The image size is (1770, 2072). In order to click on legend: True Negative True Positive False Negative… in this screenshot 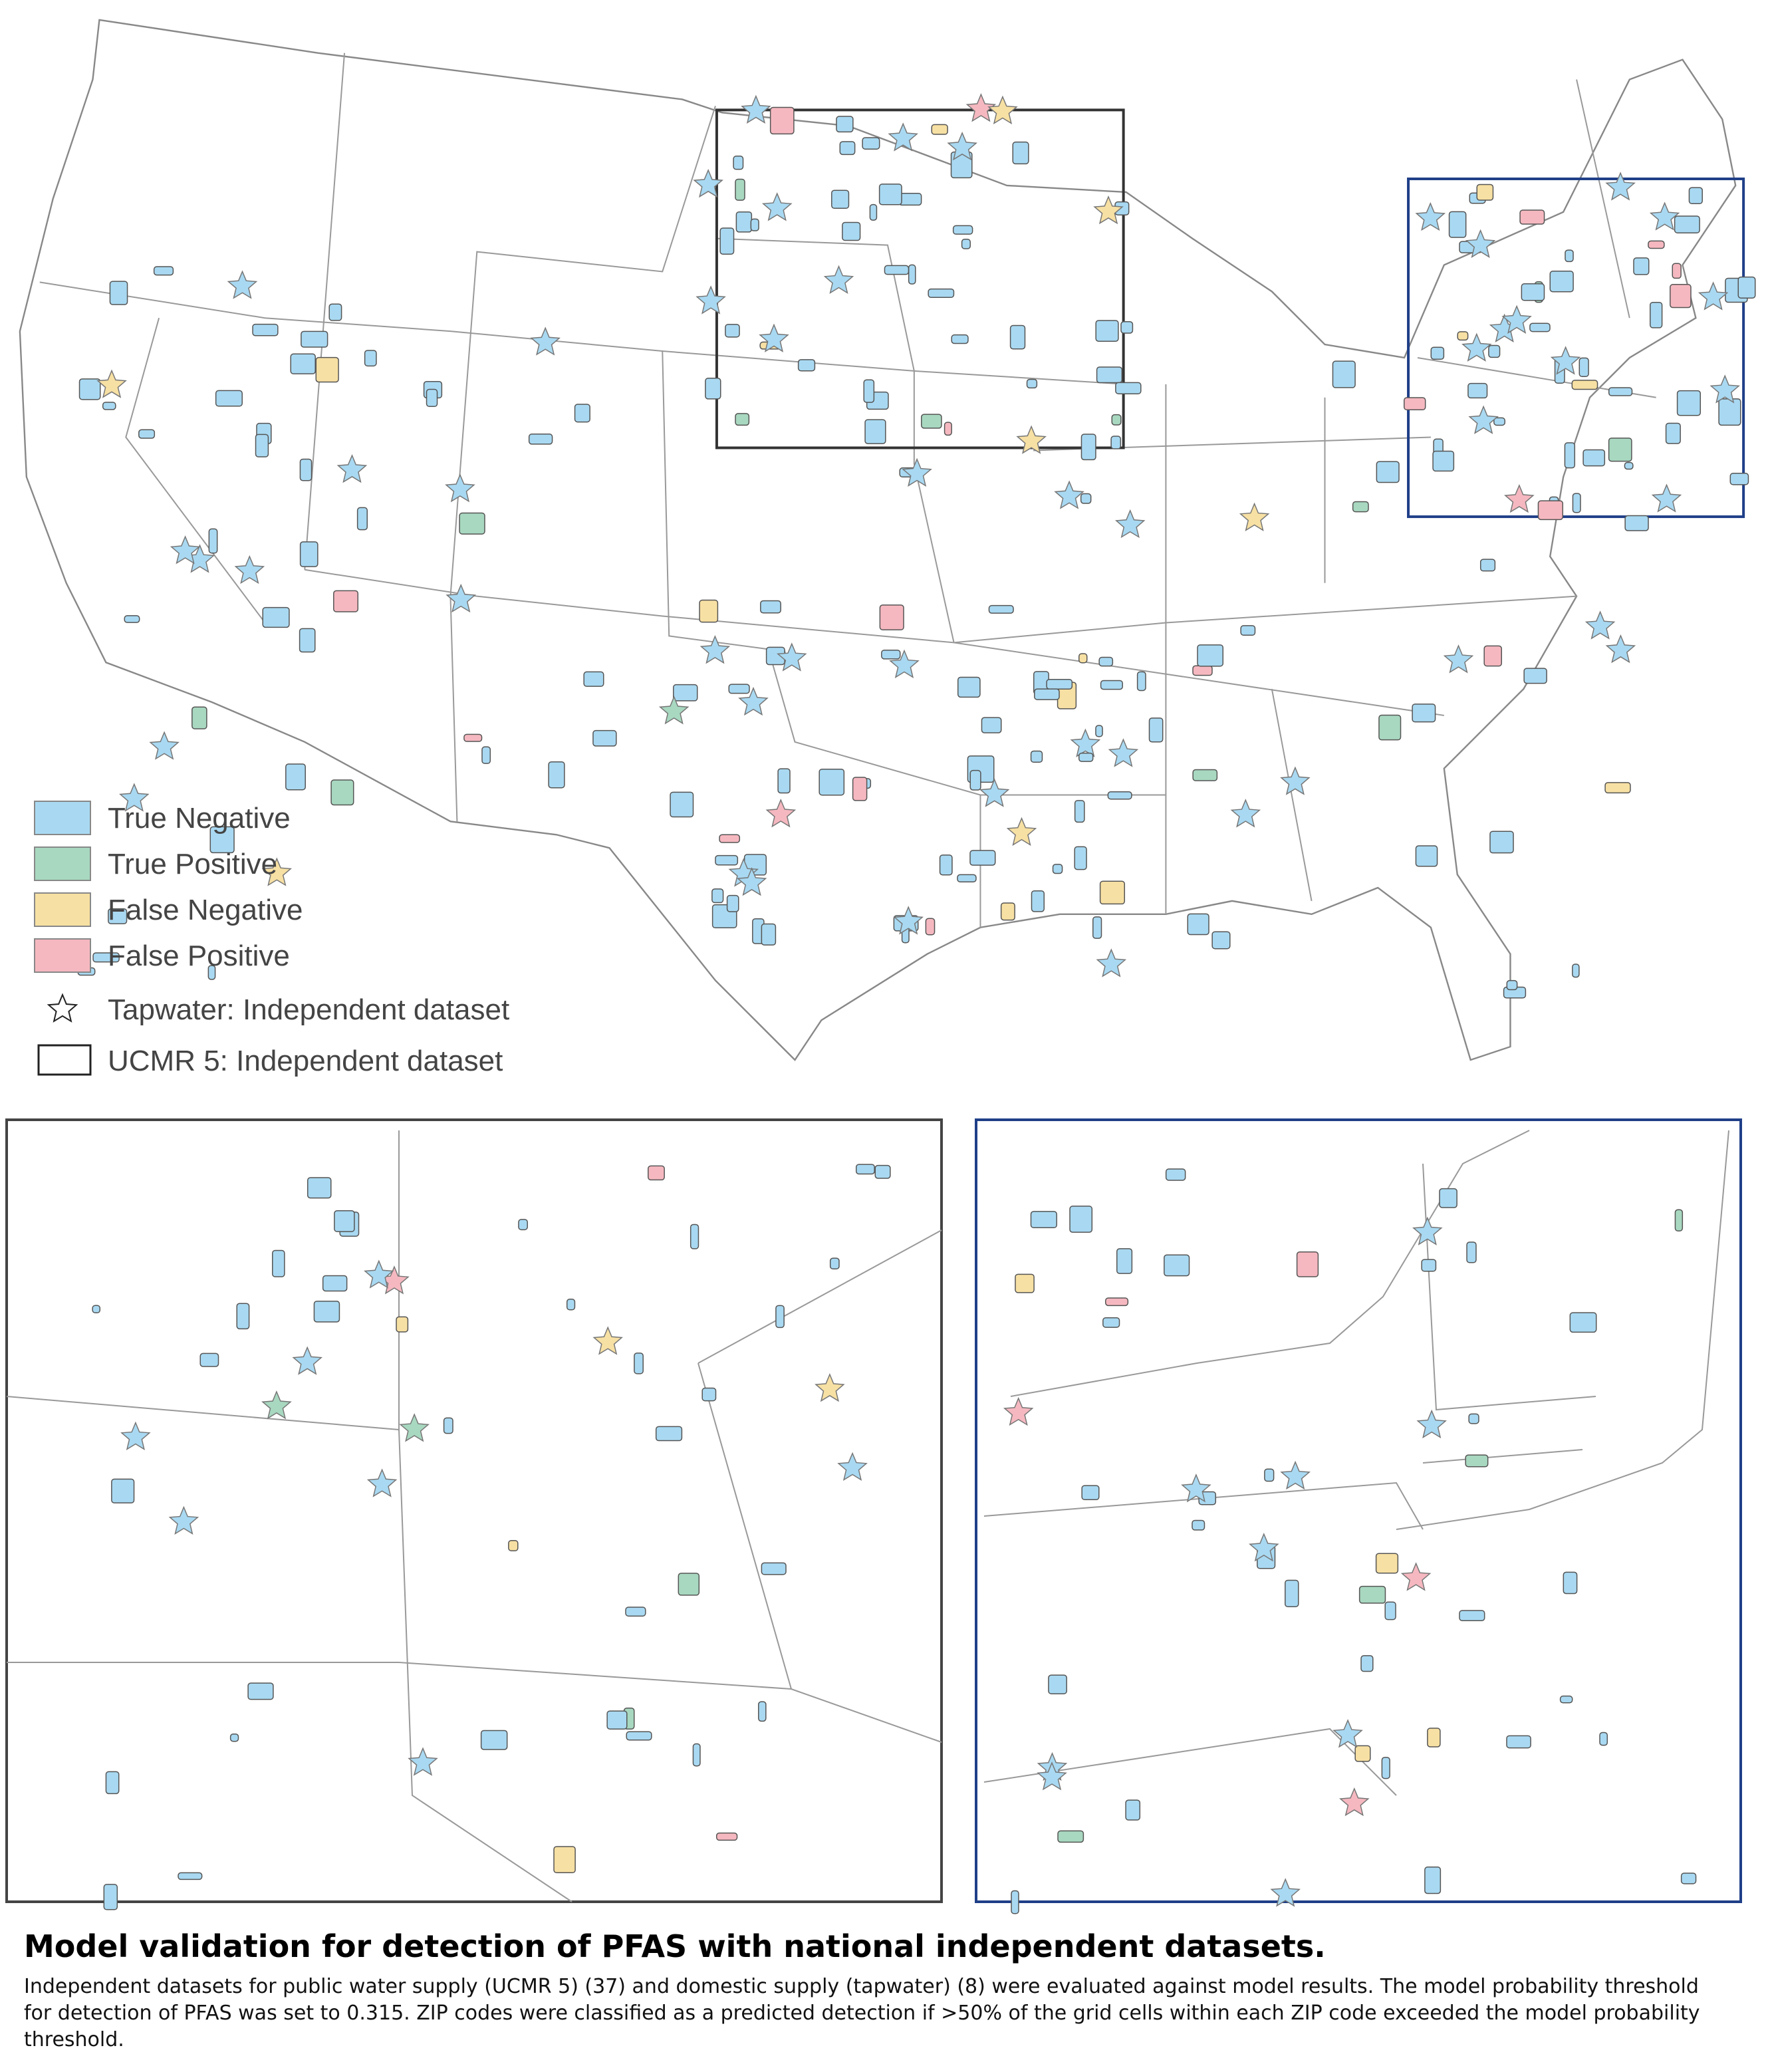, I will do `click(271, 939)`.